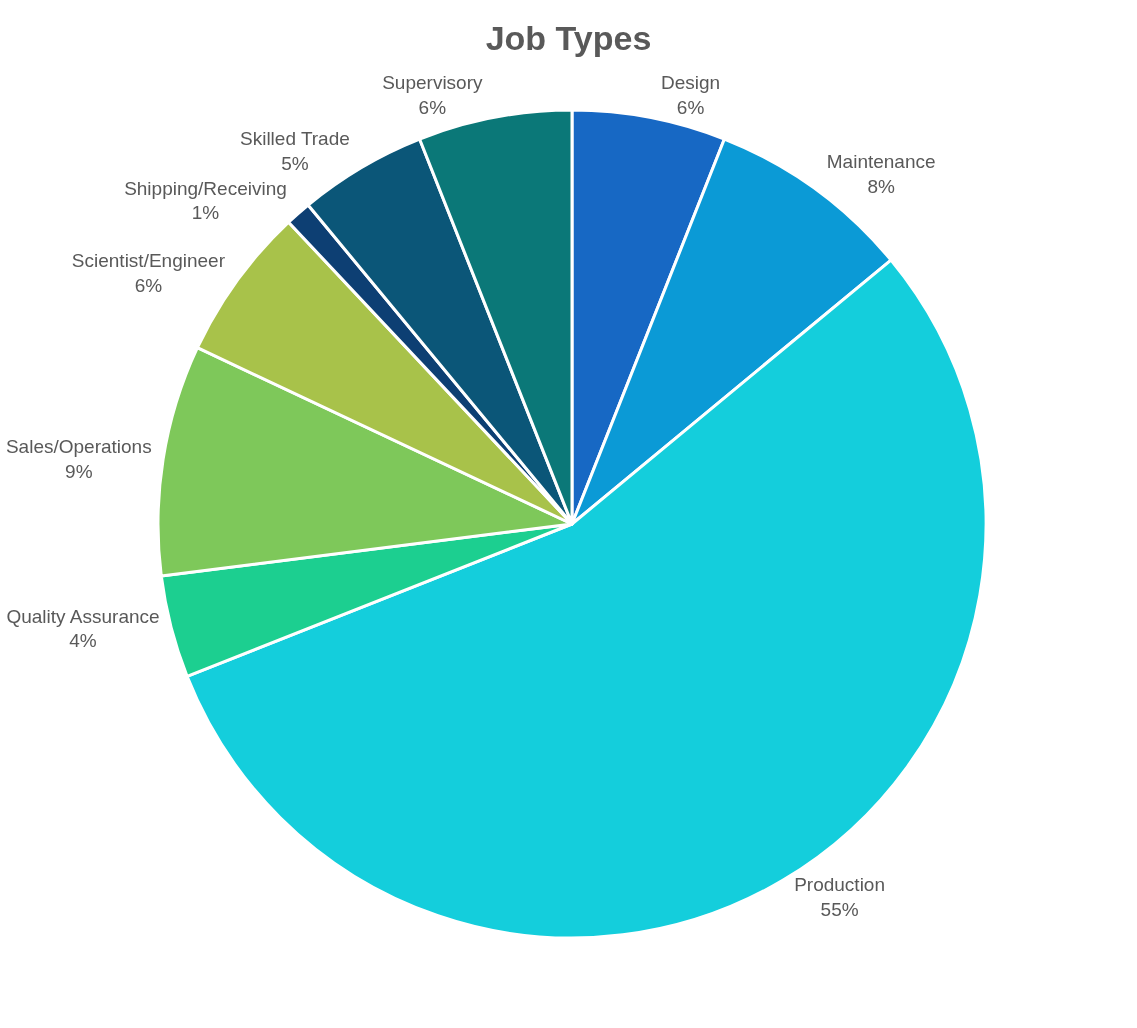 The width and height of the screenshot is (1137, 1028). Describe the element at coordinates (691, 83) in the screenshot. I see `slice-label: Design` at that location.